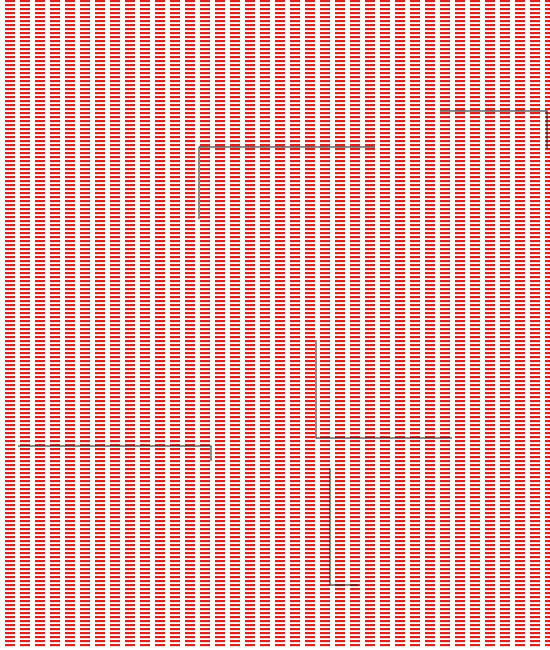 This screenshot has height=650, width=550. I want to click on segment-lower-middle, so click(343, 527).